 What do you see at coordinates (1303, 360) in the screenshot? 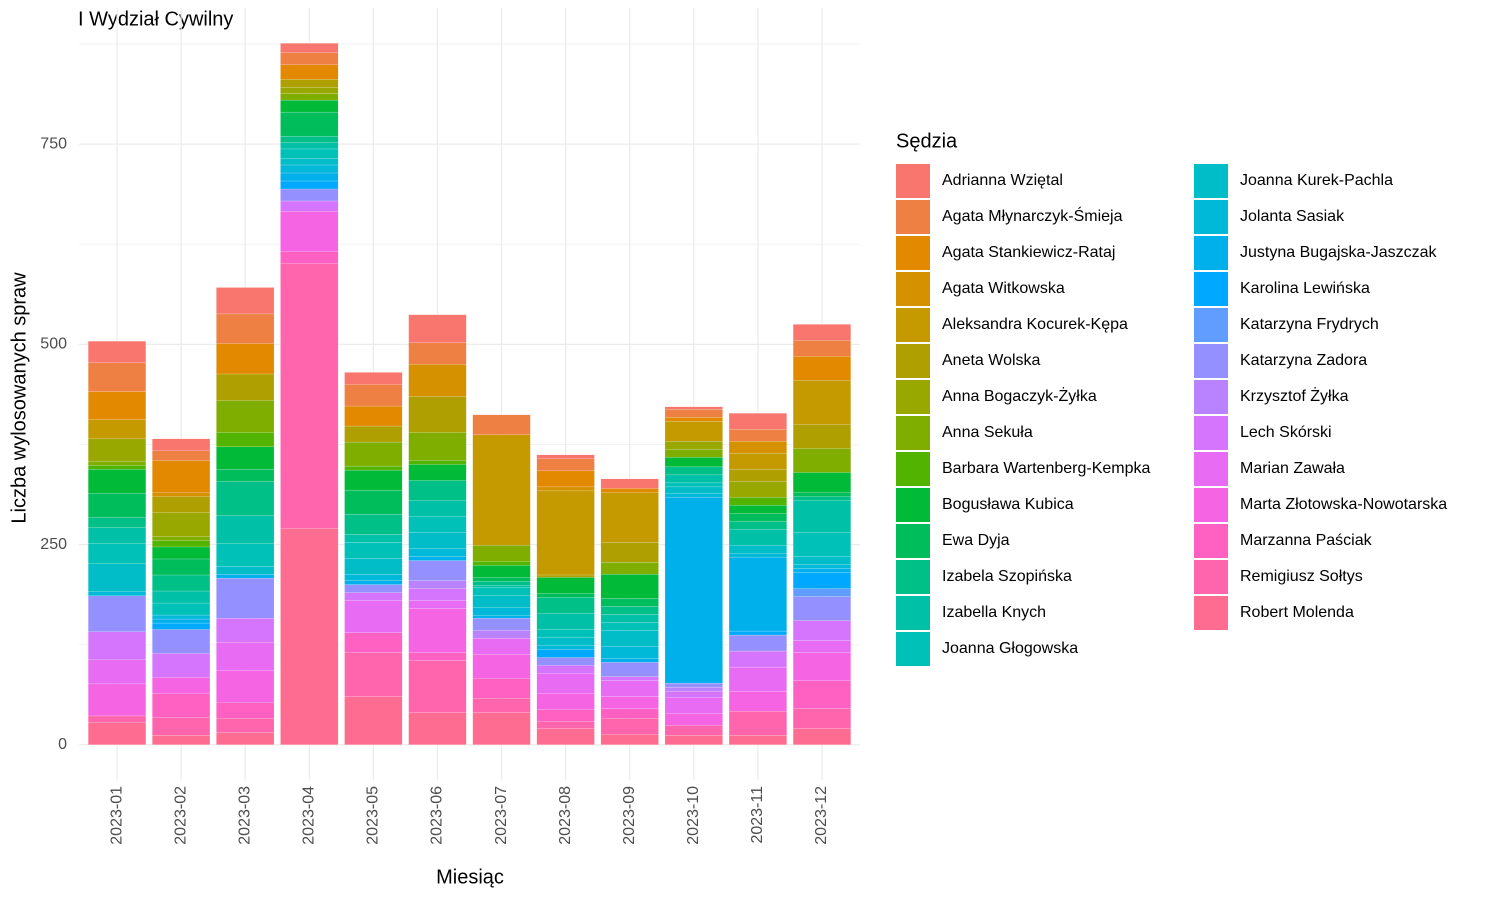
I see `legend-label: Katarzyna Zadora` at bounding box center [1303, 360].